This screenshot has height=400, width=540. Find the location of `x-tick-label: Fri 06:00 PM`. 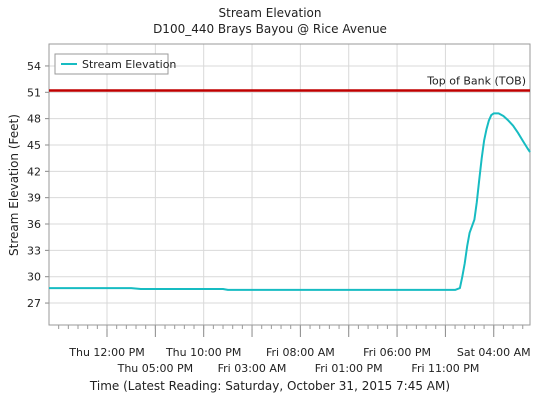

x-tick-label: Fri 06:00 PM is located at coordinates (397, 352).